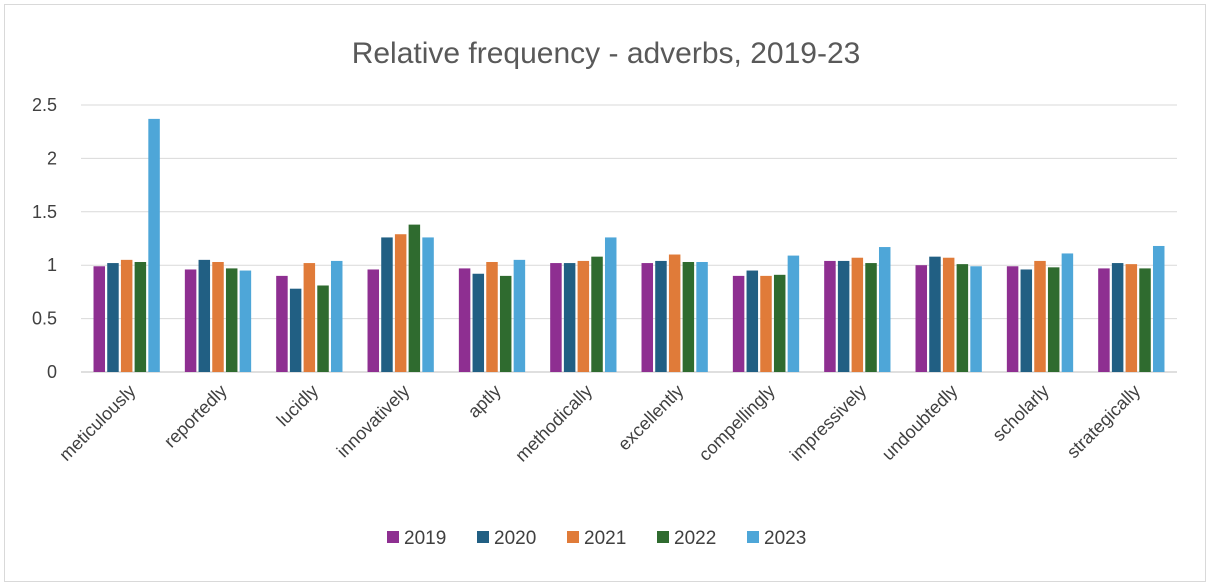 The width and height of the screenshot is (1212, 588). I want to click on y-tick-label: 0, so click(52, 372).